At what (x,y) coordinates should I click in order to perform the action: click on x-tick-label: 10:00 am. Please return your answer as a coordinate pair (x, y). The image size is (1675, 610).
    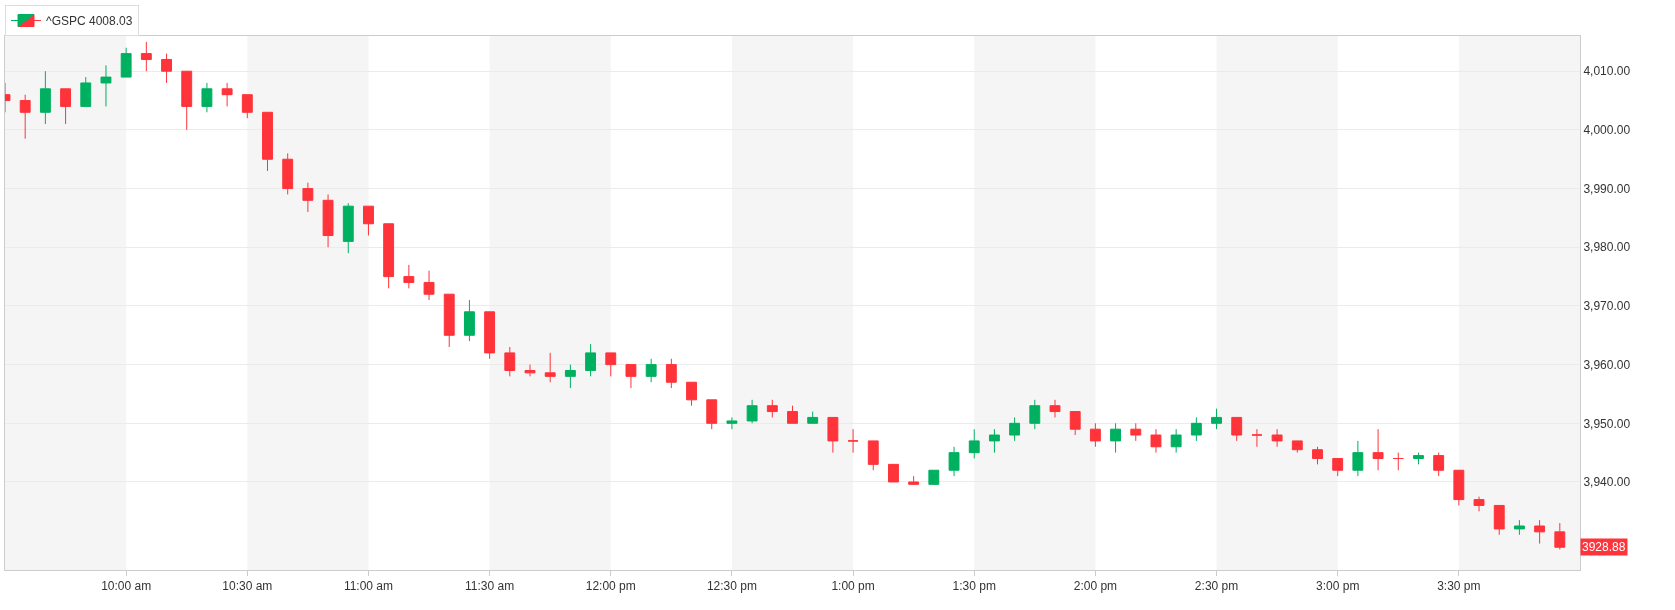
    Looking at the image, I should click on (126, 586).